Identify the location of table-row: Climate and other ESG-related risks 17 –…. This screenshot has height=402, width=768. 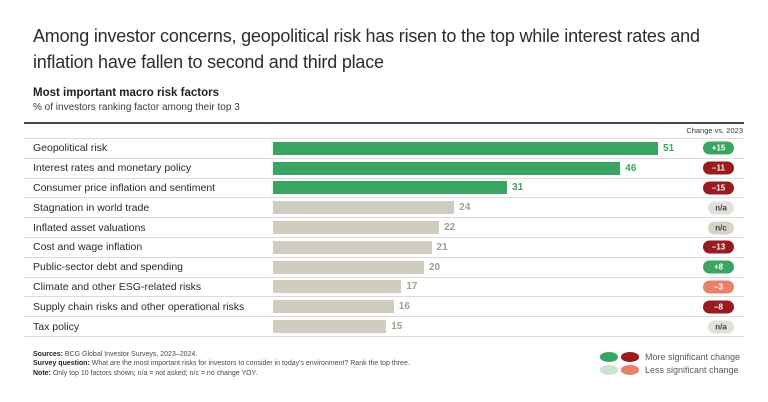
(384, 286).